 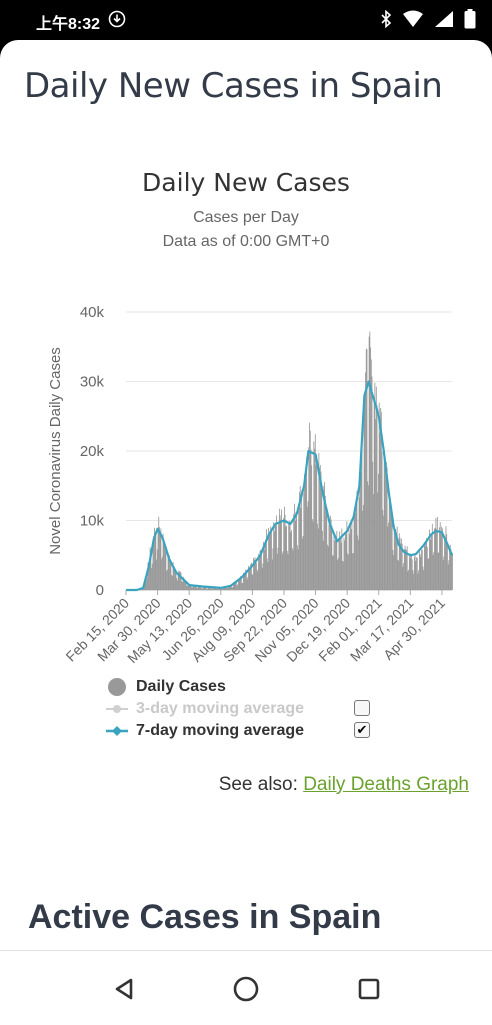 What do you see at coordinates (204, 917) in the screenshot?
I see `next-section-heading: Active Cases in Spain` at bounding box center [204, 917].